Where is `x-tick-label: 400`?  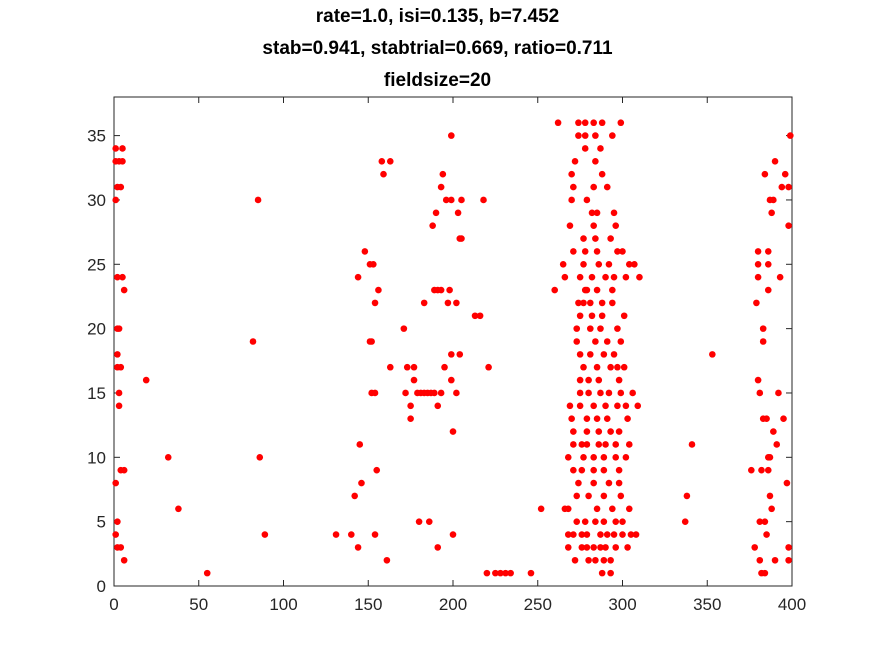 x-tick-label: 400 is located at coordinates (792, 604).